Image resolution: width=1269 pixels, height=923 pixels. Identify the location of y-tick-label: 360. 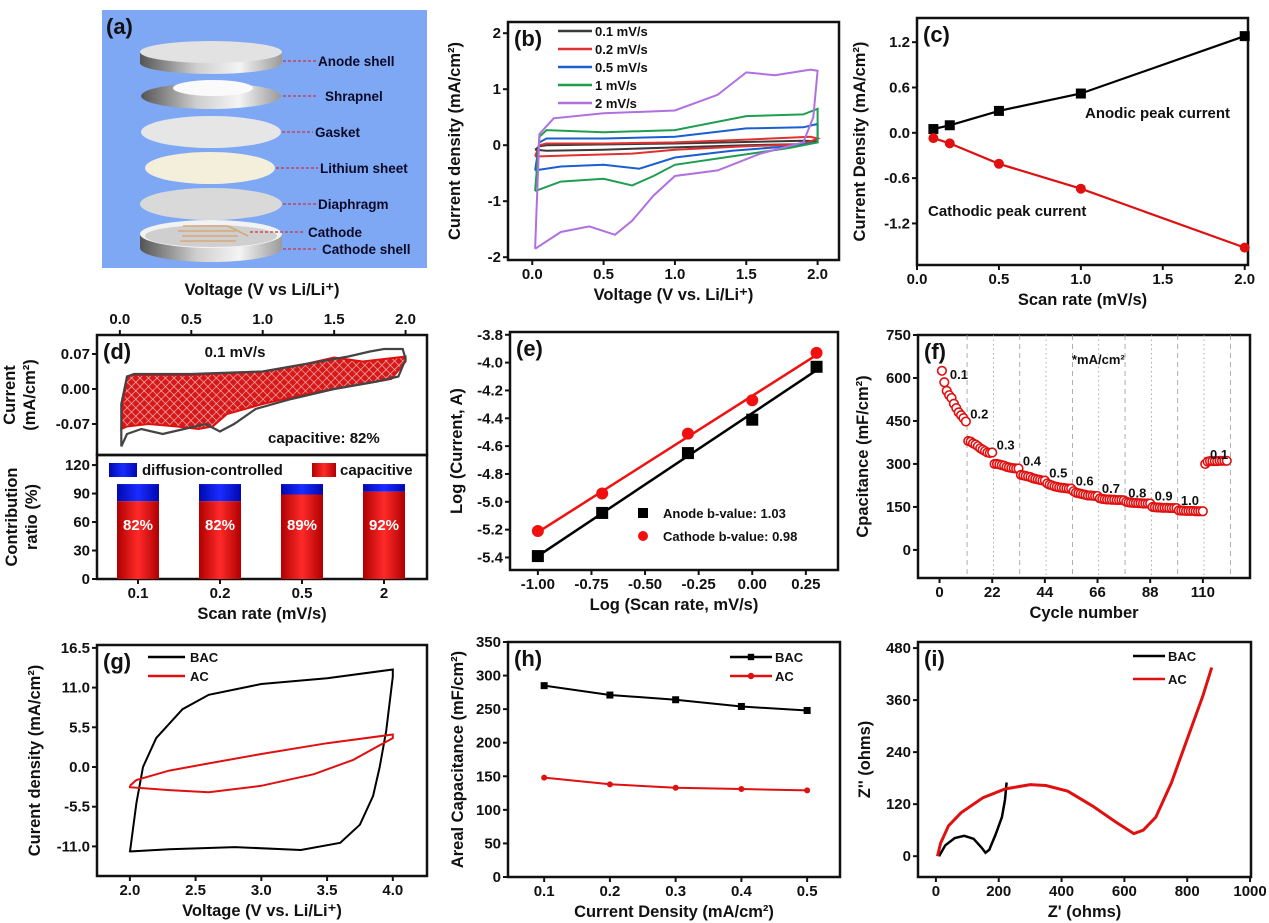
(898, 700).